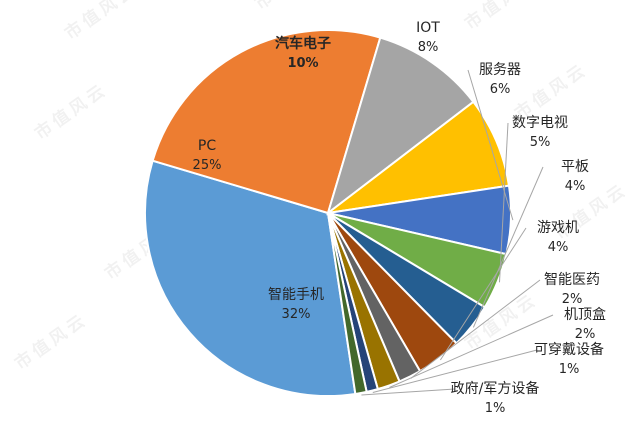  What do you see at coordinates (569, 349) in the screenshot?
I see `slice-name-label: 可穿戴设备` at bounding box center [569, 349].